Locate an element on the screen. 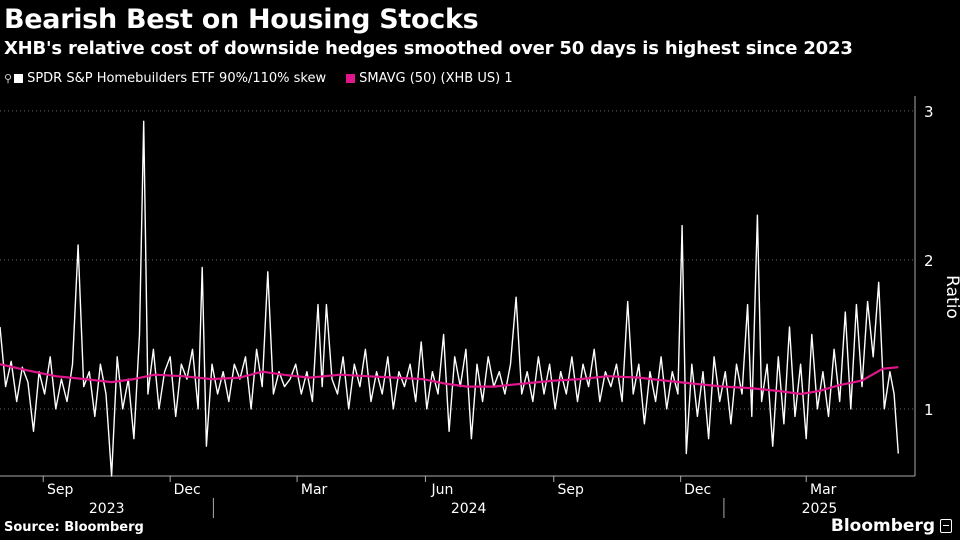 Image resolution: width=960 pixels, height=540 pixels. legend-label-smavg: SMAVG (50) (XHB US) 1 is located at coordinates (436, 78).